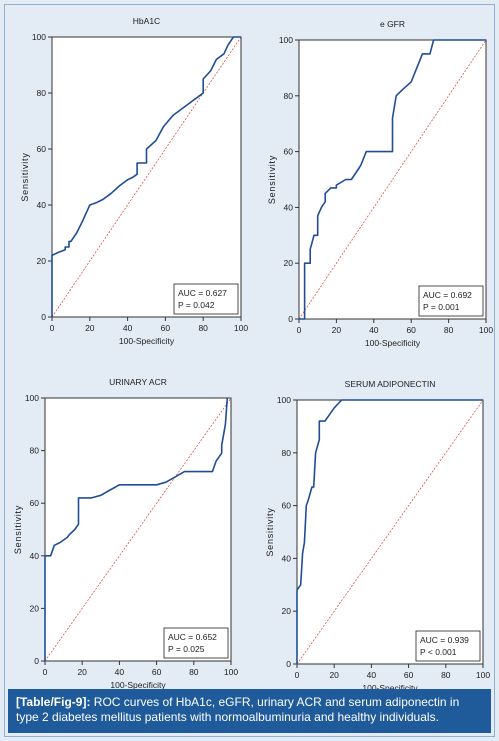 This screenshot has width=499, height=741. I want to click on chart-title: SERUM ADIPONECTIN, so click(390, 384).